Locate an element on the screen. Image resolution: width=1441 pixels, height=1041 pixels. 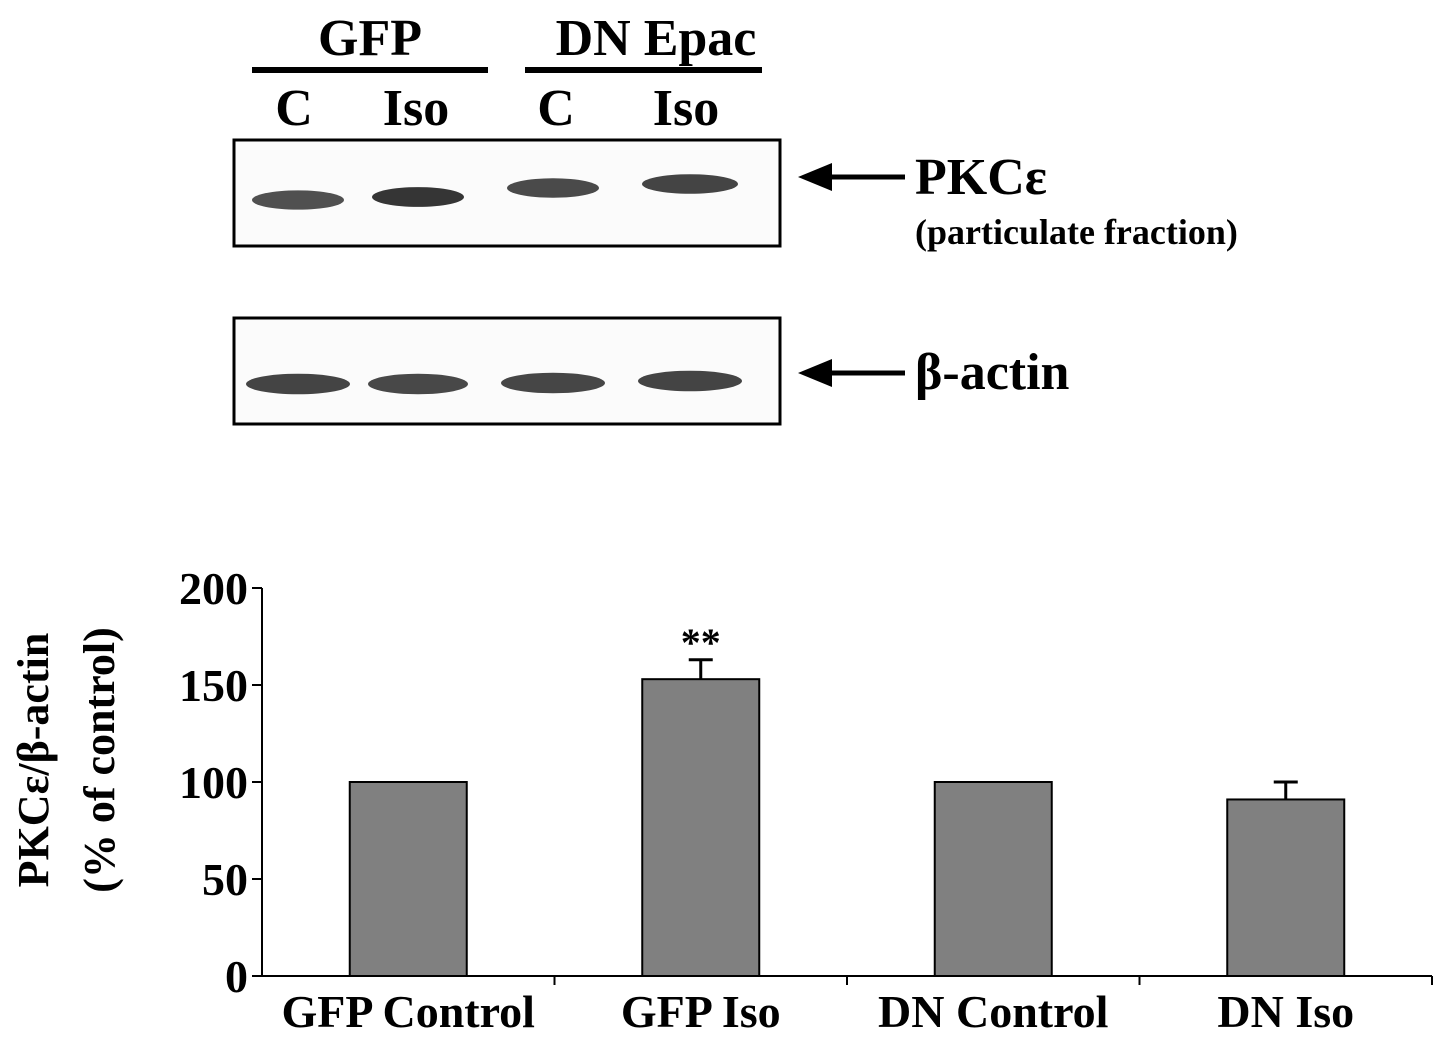
blot-protein-label-beta-actin: β-actin is located at coordinates (992, 372).